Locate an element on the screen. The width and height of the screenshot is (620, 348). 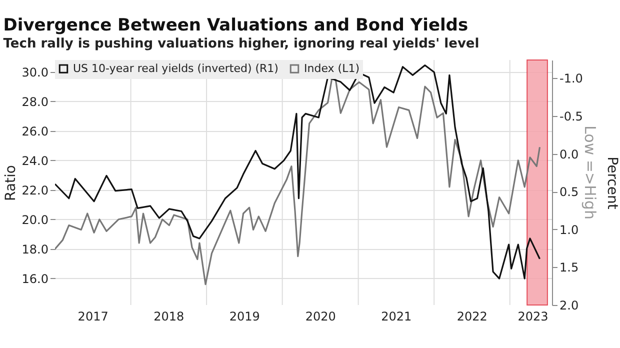
x-tick-label: 2020 is located at coordinates (320, 317).